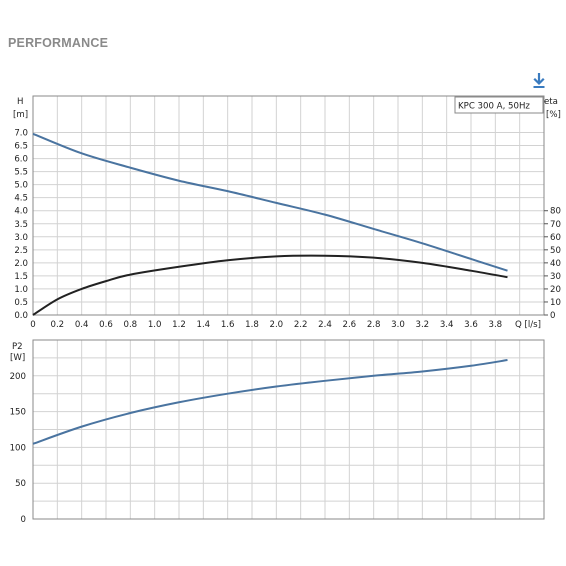 The image size is (566, 566). What do you see at coordinates (21, 160) in the screenshot?
I see `h-tick-label: 6.0` at bounding box center [21, 160].